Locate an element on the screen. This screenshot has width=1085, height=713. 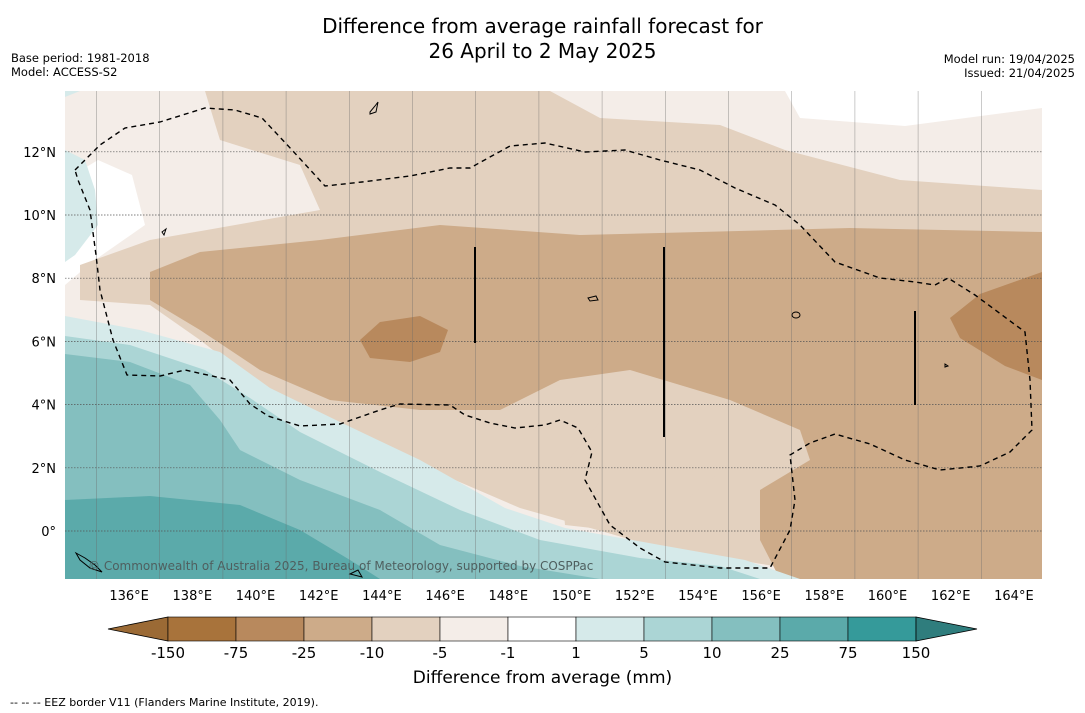
colorbar-tick-label: 5 is located at coordinates (644, 653).